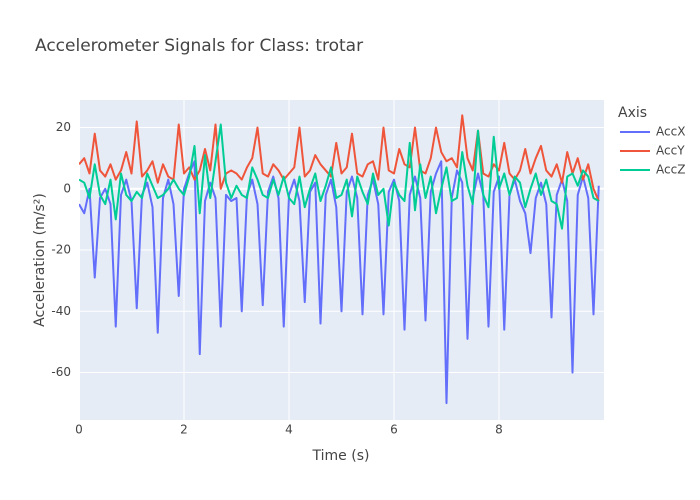  I want to click on data-line, so click(339, 158).